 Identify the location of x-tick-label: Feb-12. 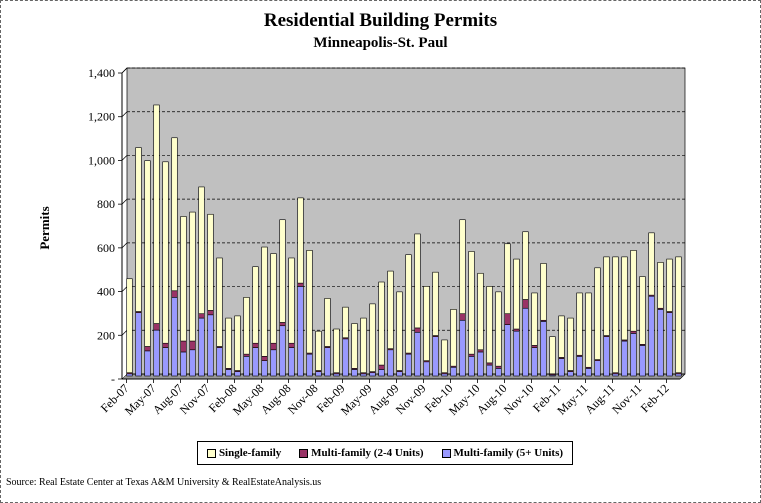
(655, 398).